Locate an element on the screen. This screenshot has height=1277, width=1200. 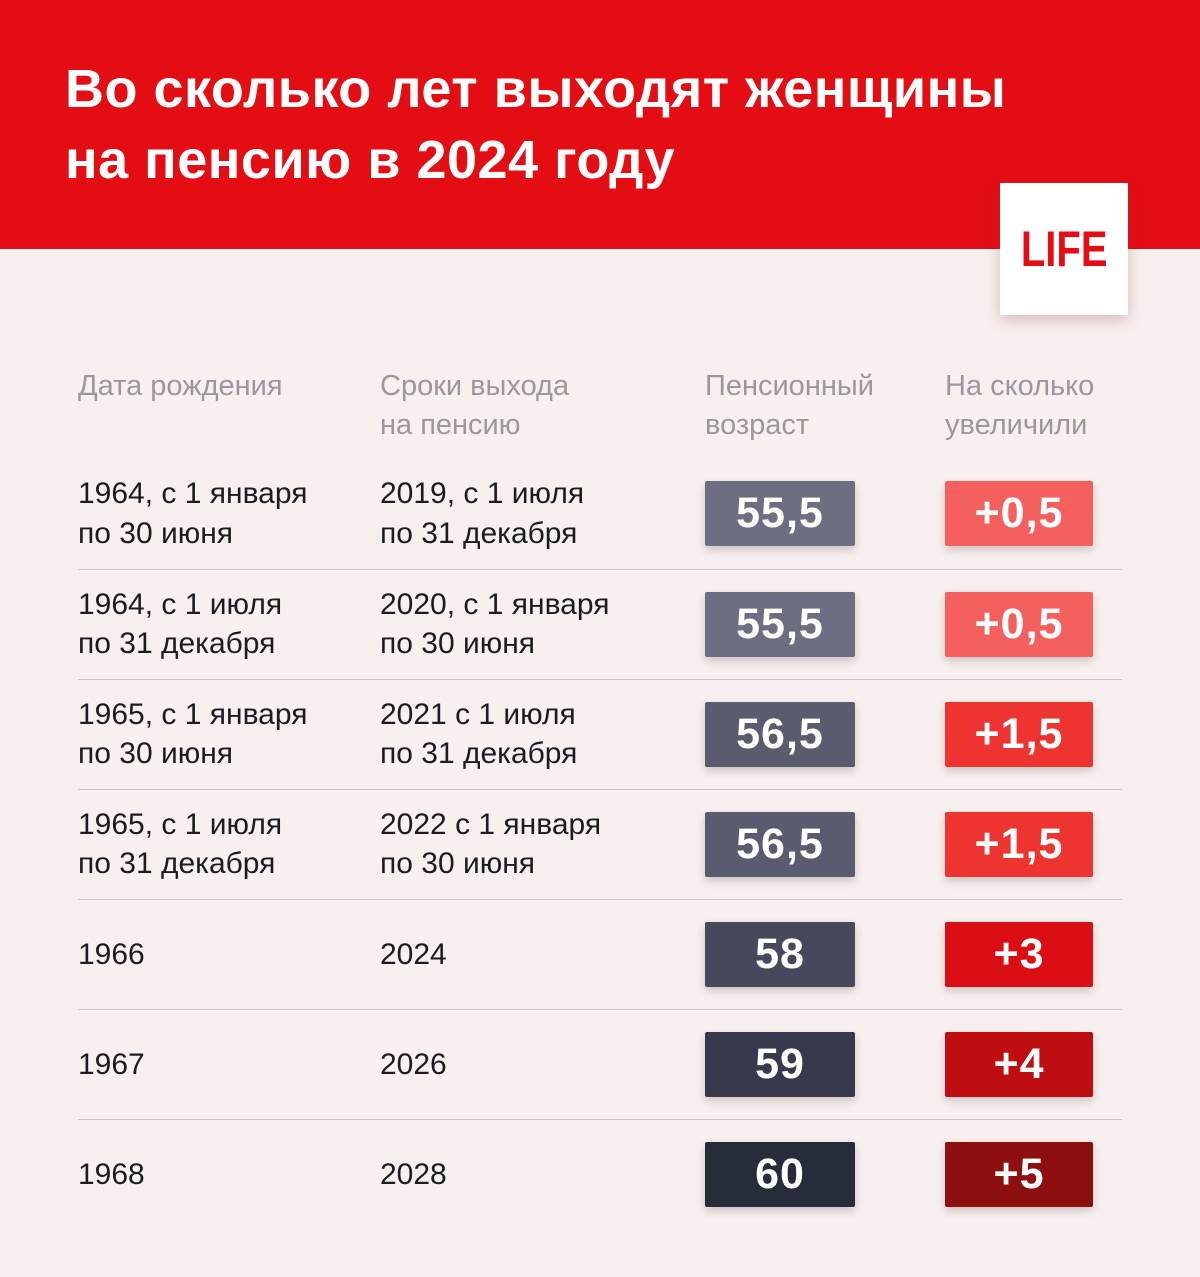
birth-date-cell: 1965, с 1 января по 30 июня is located at coordinates (193, 734).